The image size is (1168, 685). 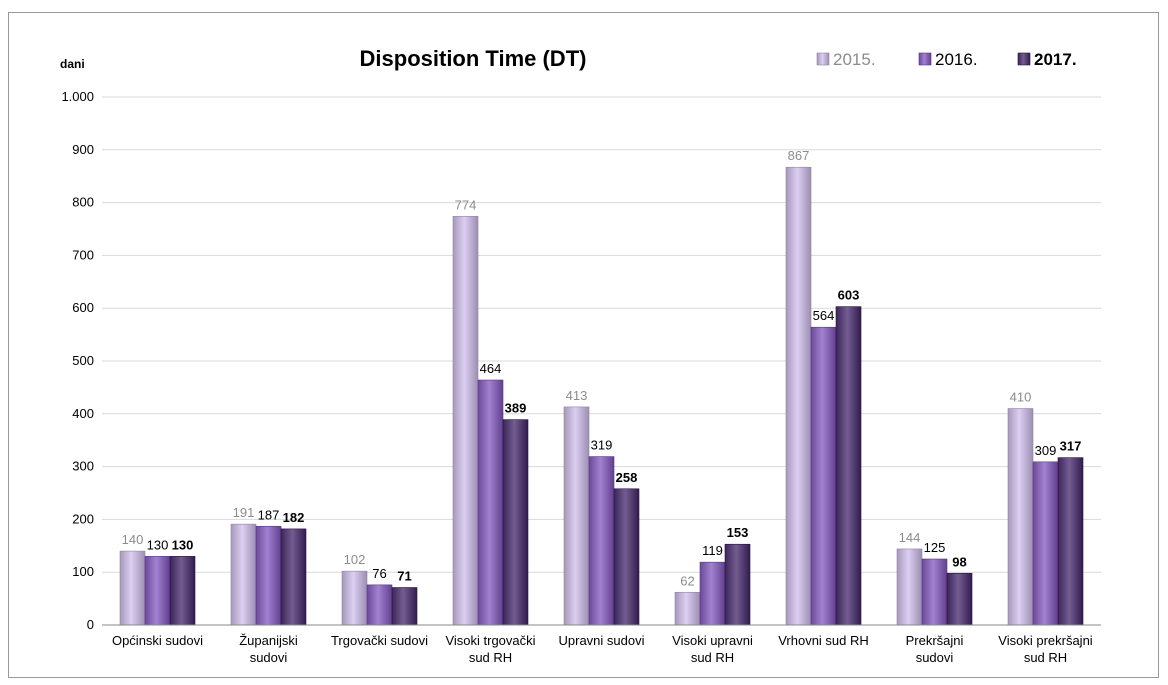 I want to click on x-tick-label: Upravni sudovi, so click(x=602, y=640).